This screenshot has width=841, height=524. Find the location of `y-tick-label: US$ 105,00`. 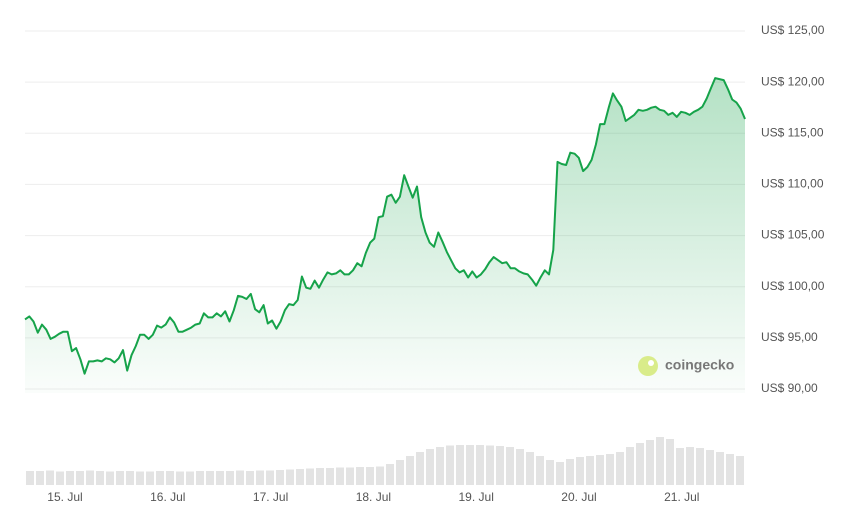

y-tick-label: US$ 105,00 is located at coordinates (793, 235).